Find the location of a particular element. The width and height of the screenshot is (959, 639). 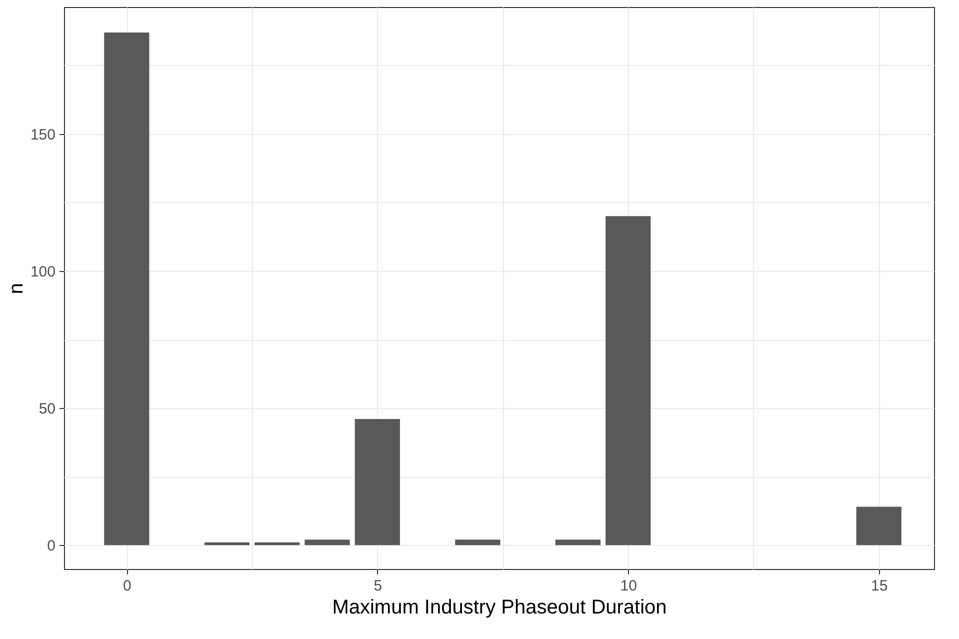

x-axis-title: Maximum Industry Phaseout Duration is located at coordinates (499, 607).